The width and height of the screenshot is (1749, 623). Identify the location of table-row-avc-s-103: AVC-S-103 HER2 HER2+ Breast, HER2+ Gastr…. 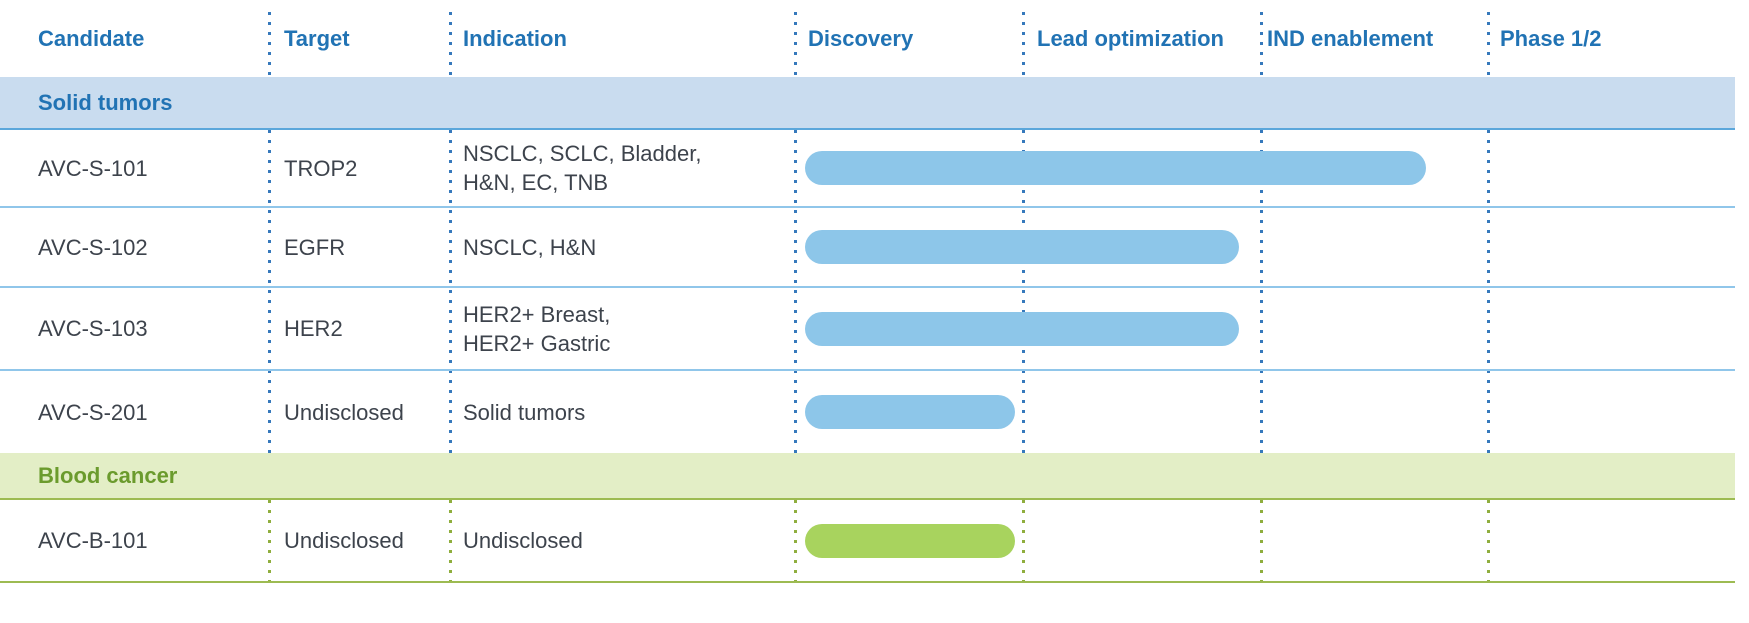
(867, 329).